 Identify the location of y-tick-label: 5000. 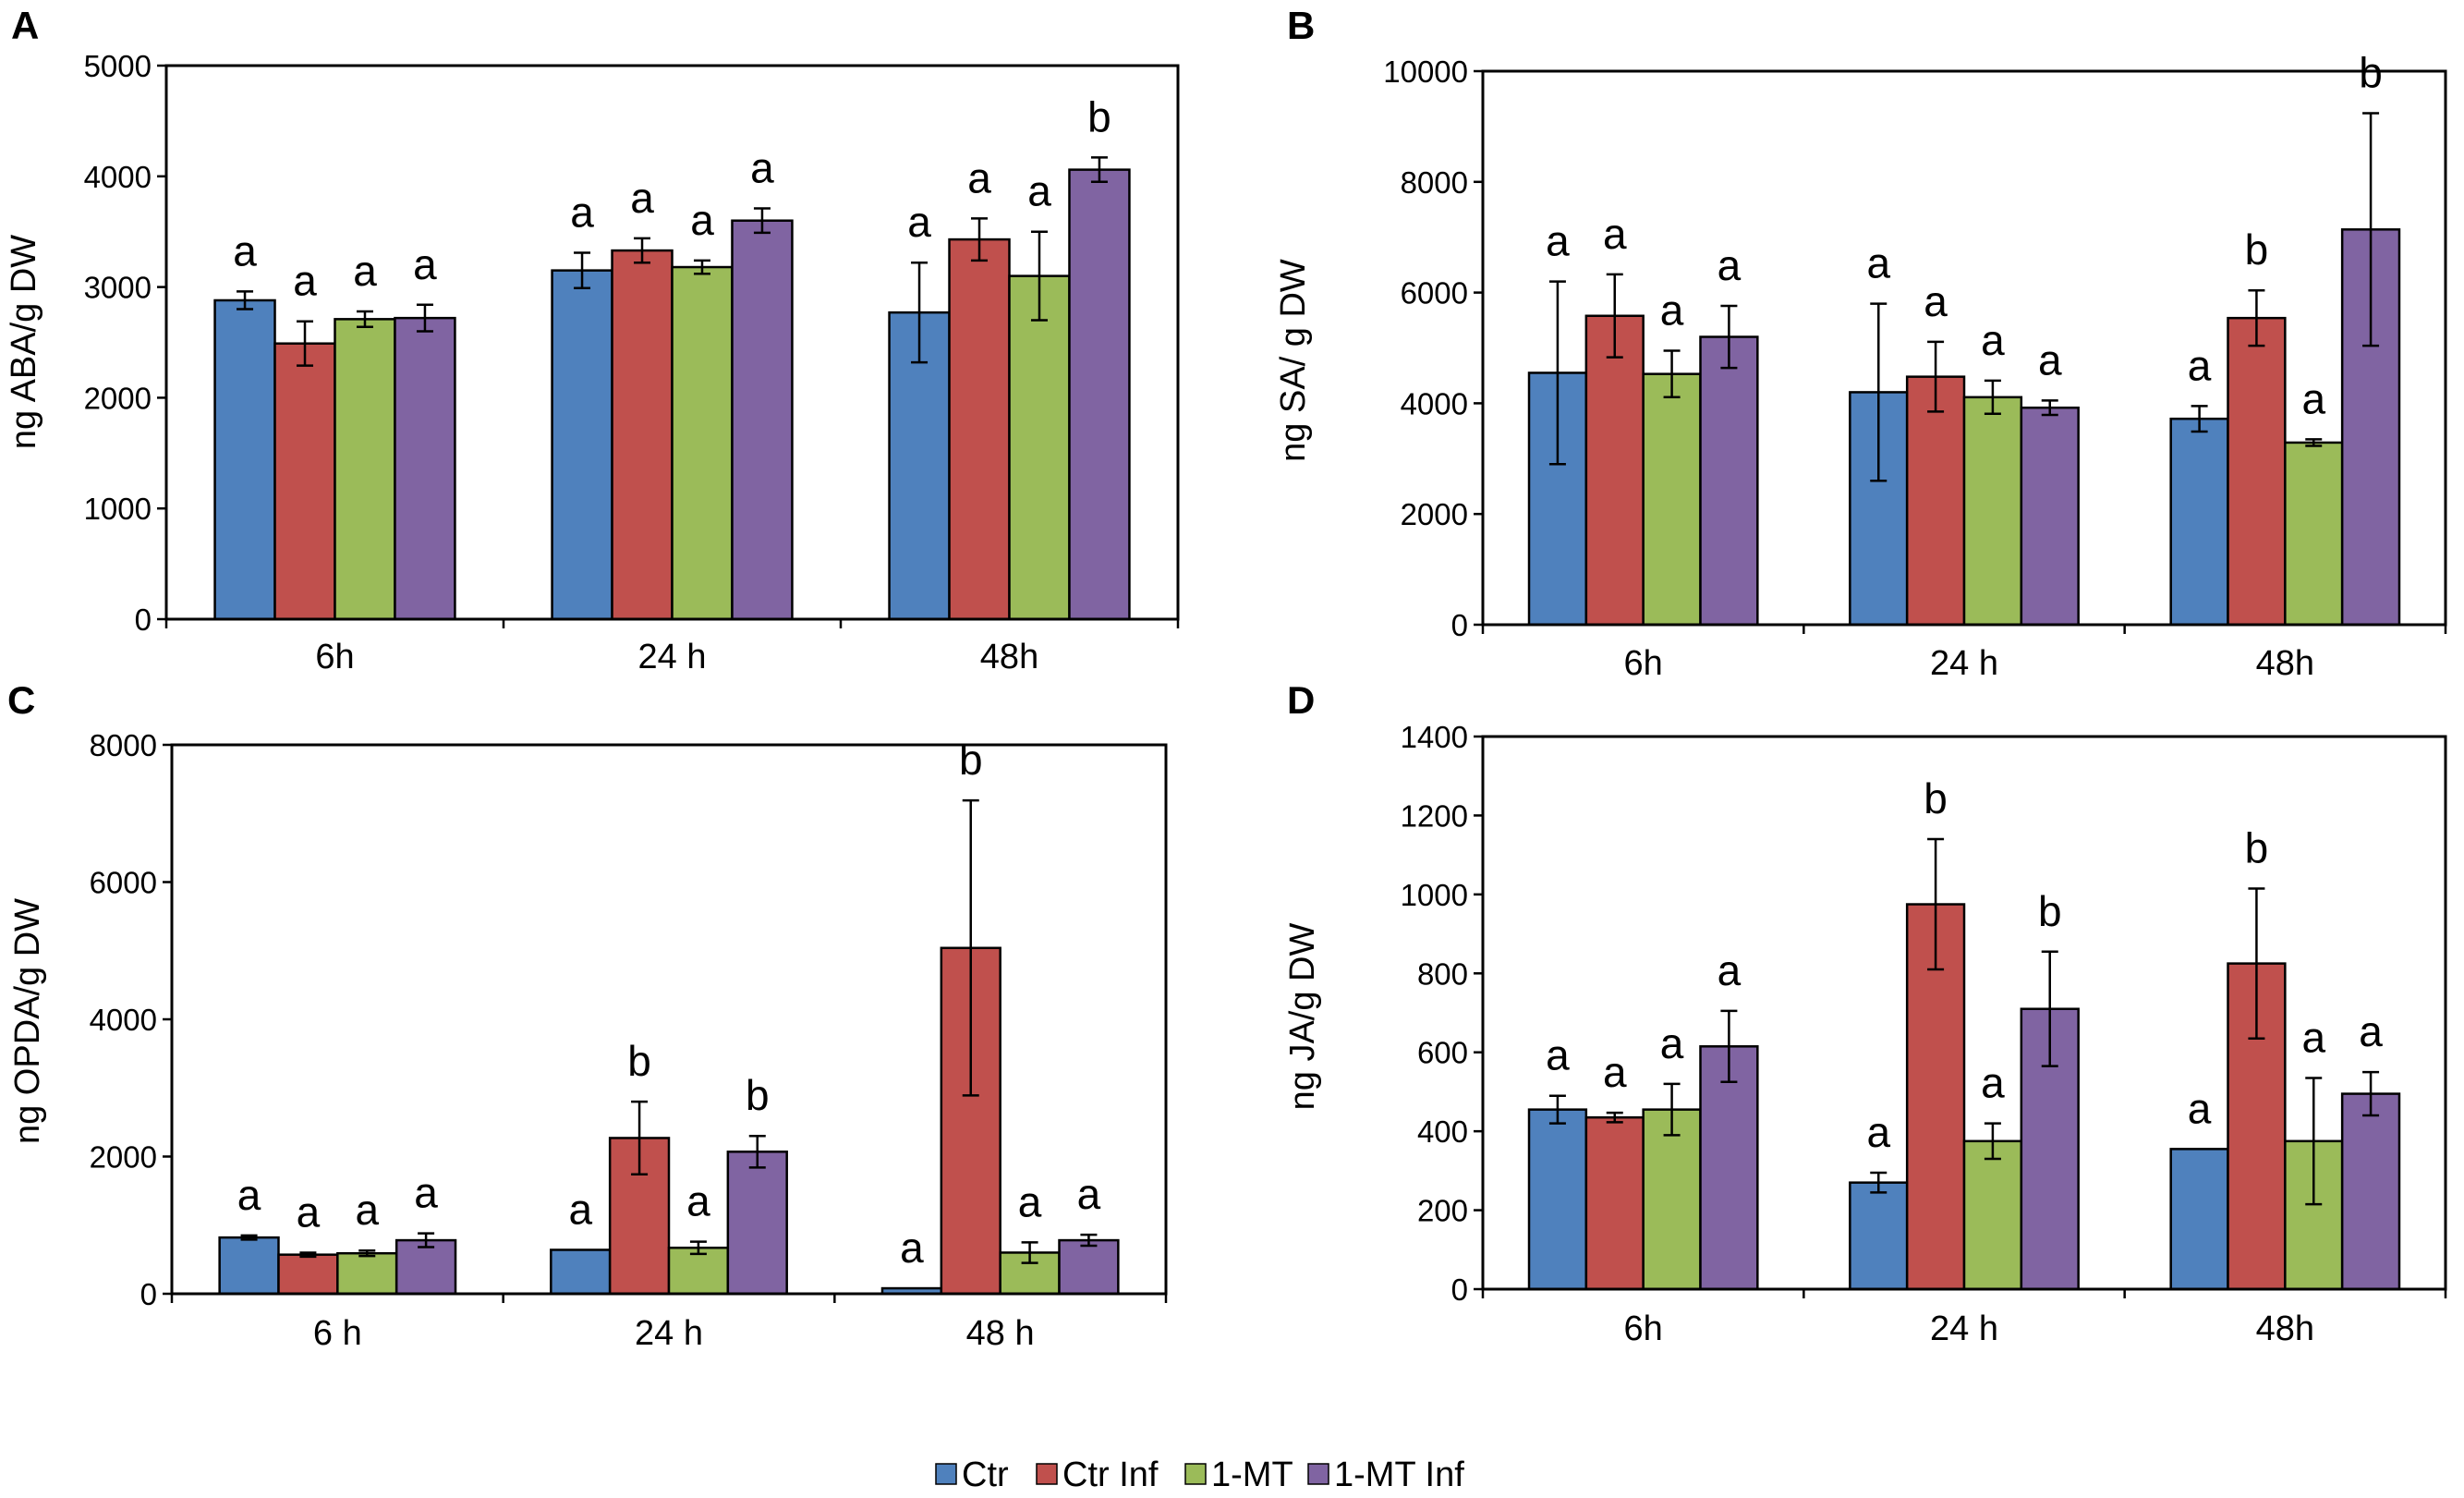
(118, 66).